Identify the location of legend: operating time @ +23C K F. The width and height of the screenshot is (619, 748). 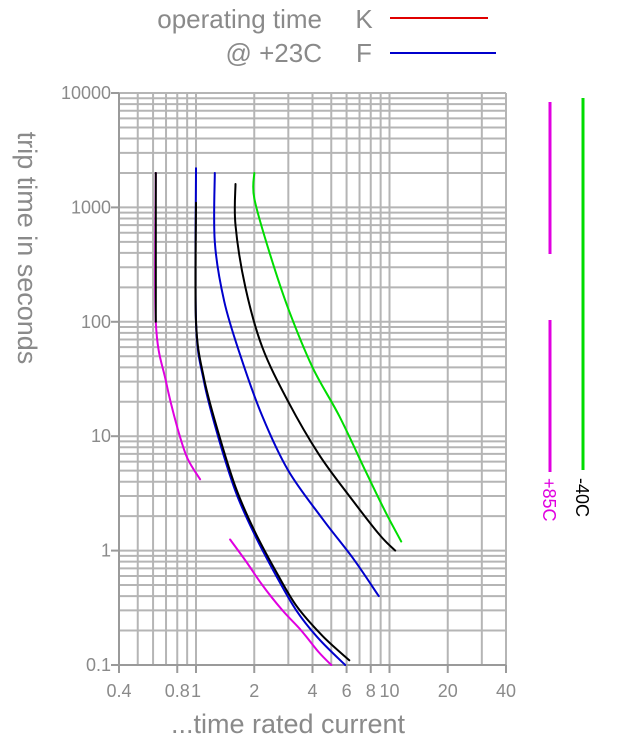
(326, 36).